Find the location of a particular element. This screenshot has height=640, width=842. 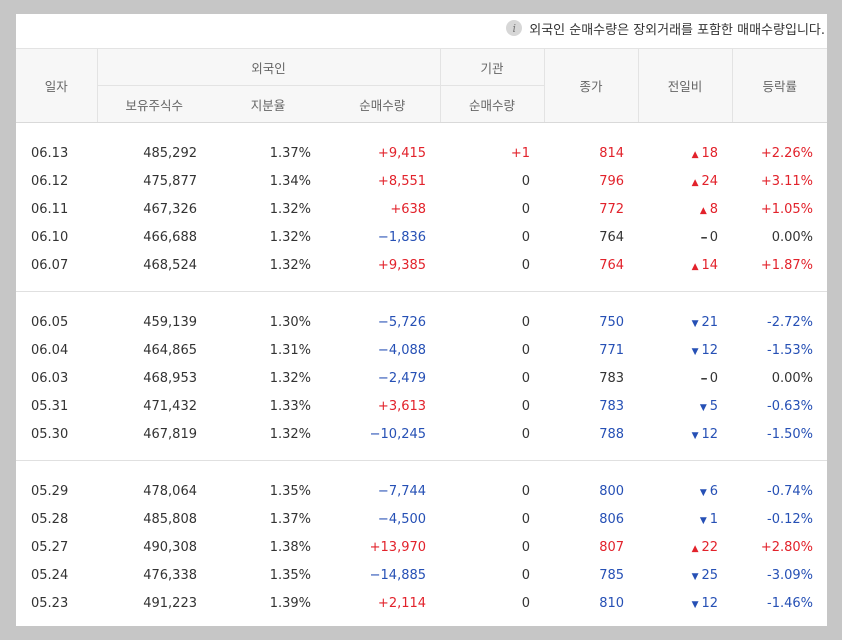

date-cell: 06.05 is located at coordinates (50, 322).